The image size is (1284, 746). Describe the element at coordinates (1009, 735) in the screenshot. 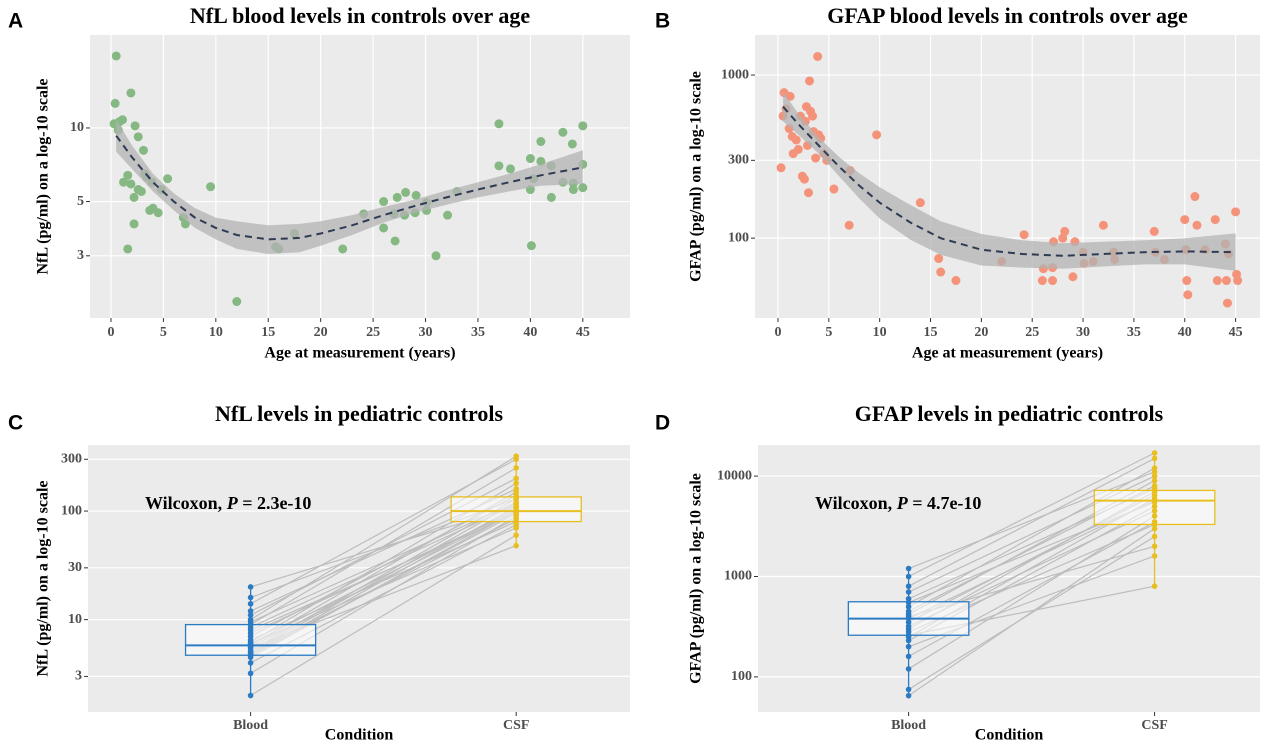

I see `x-axis-label: Condition` at that location.